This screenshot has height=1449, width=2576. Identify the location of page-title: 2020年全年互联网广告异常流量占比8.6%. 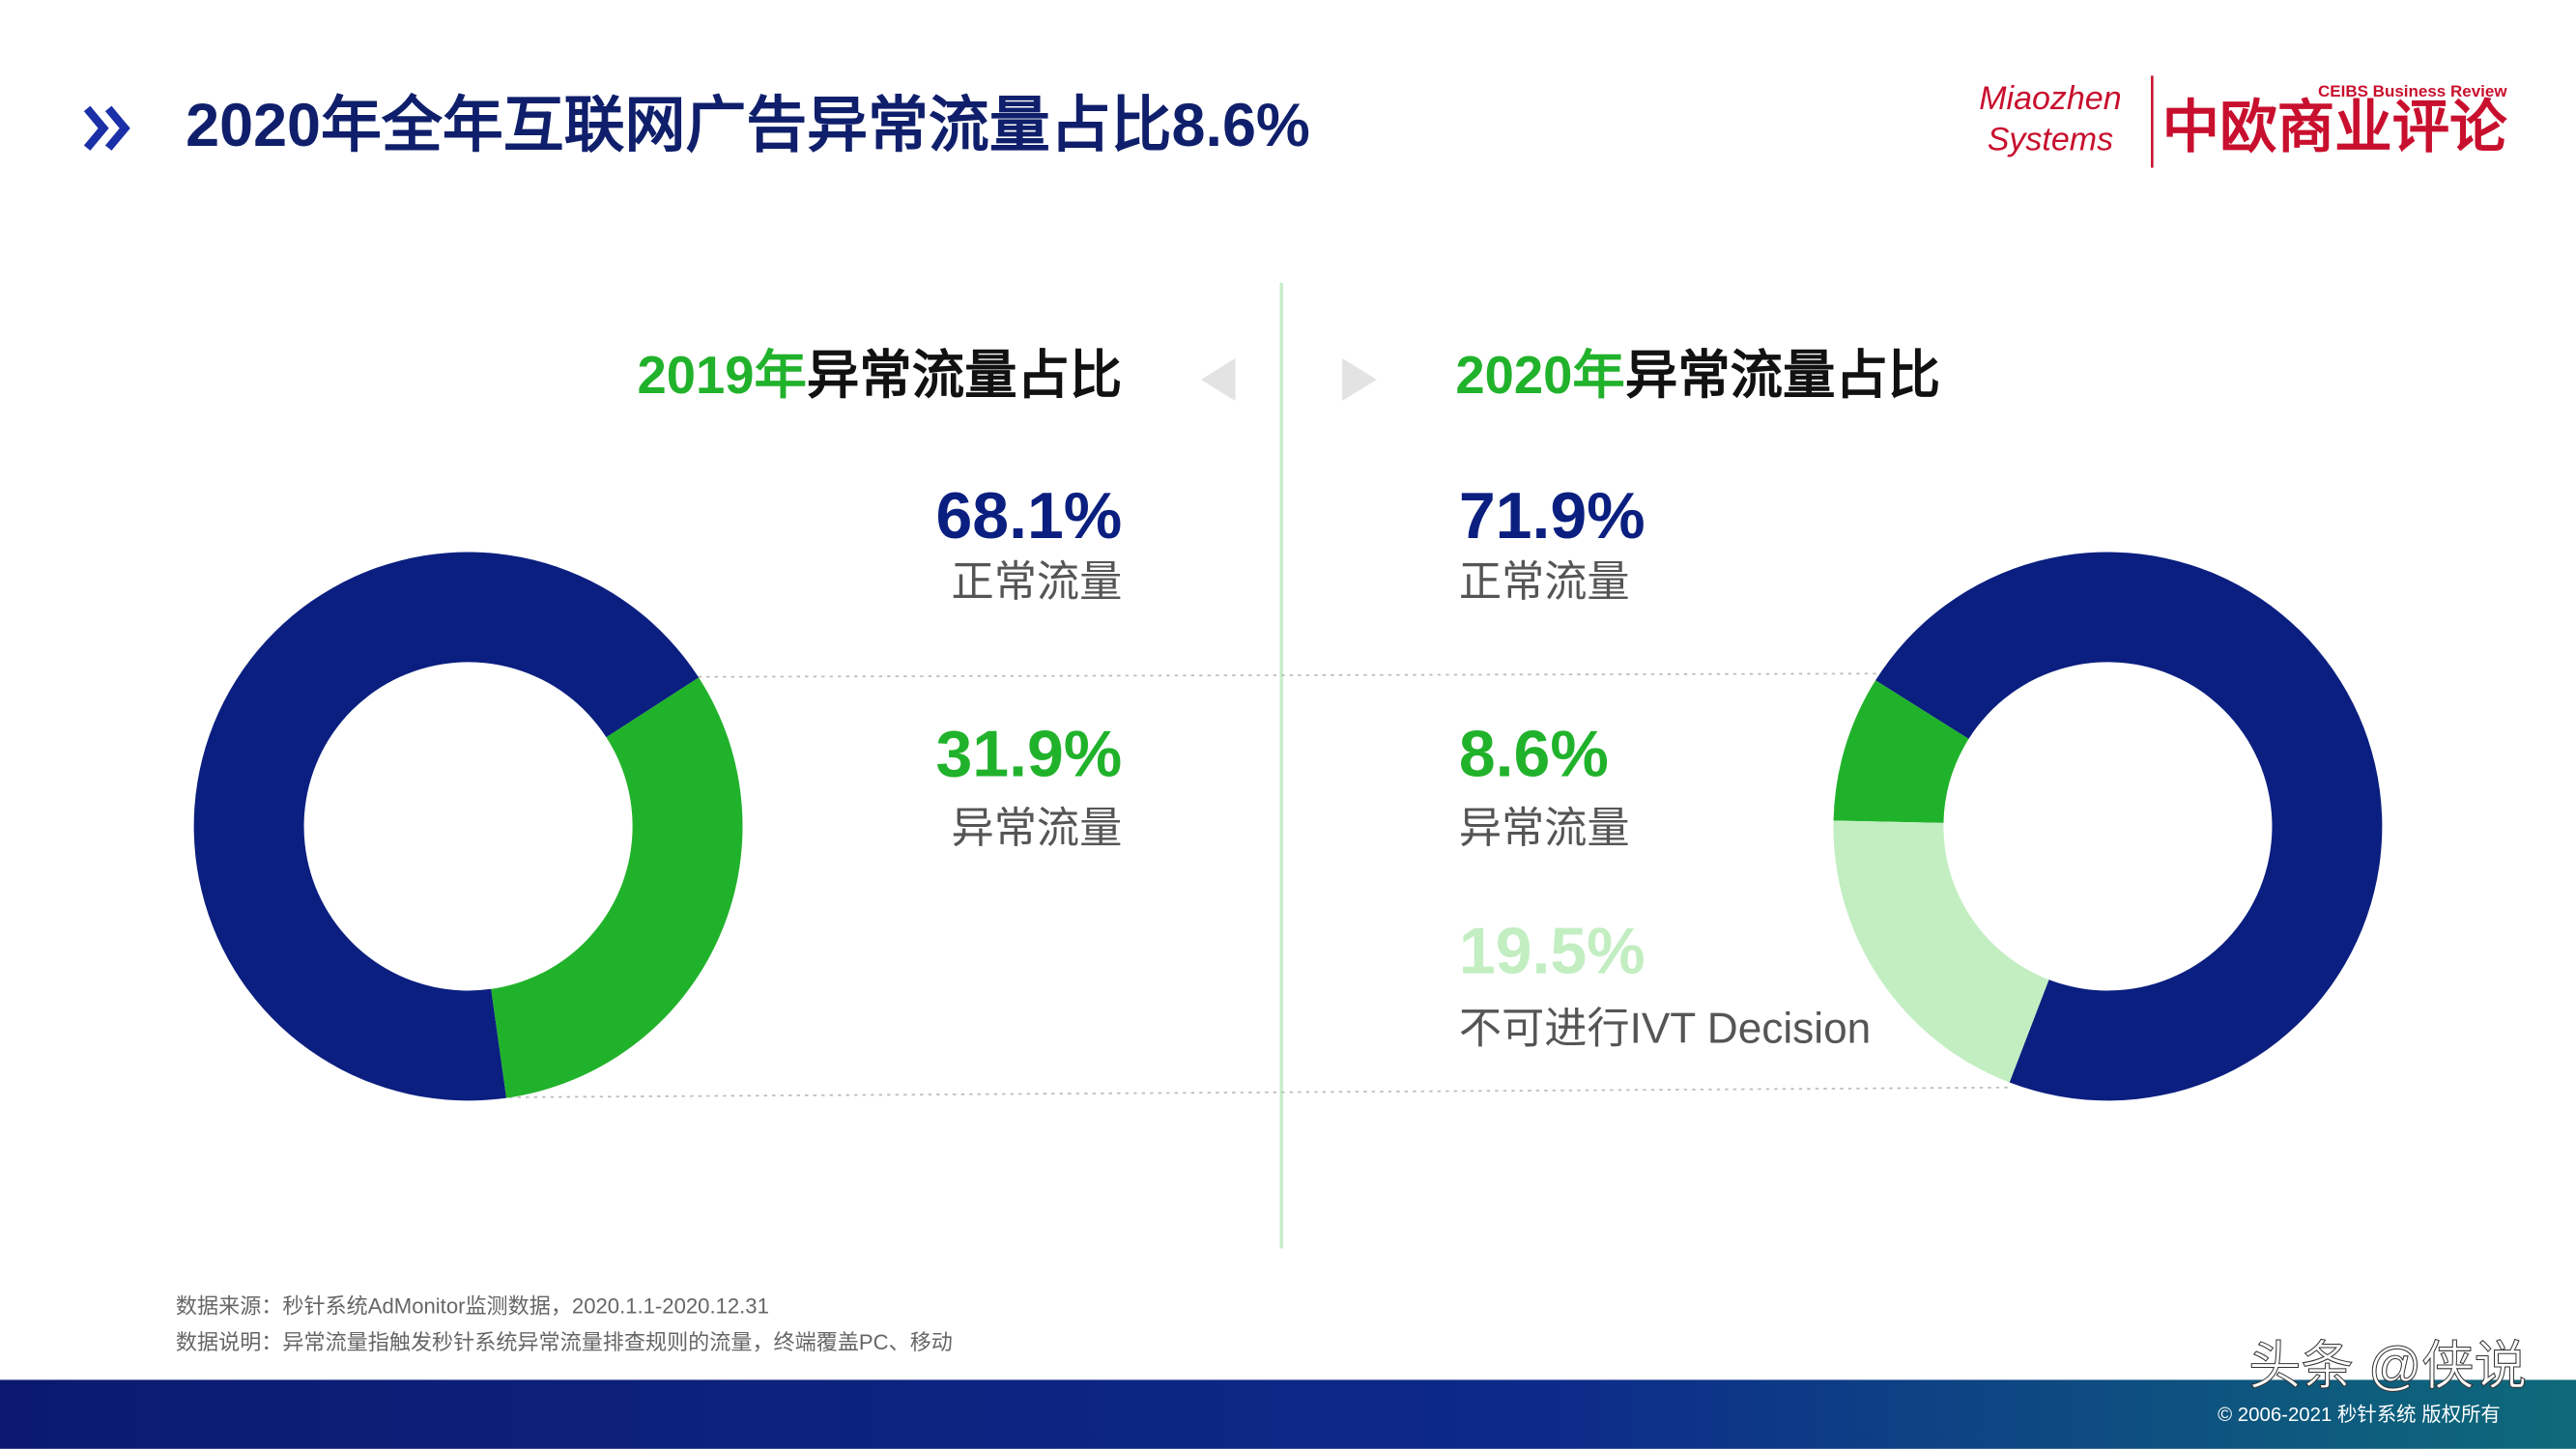
(748, 125).